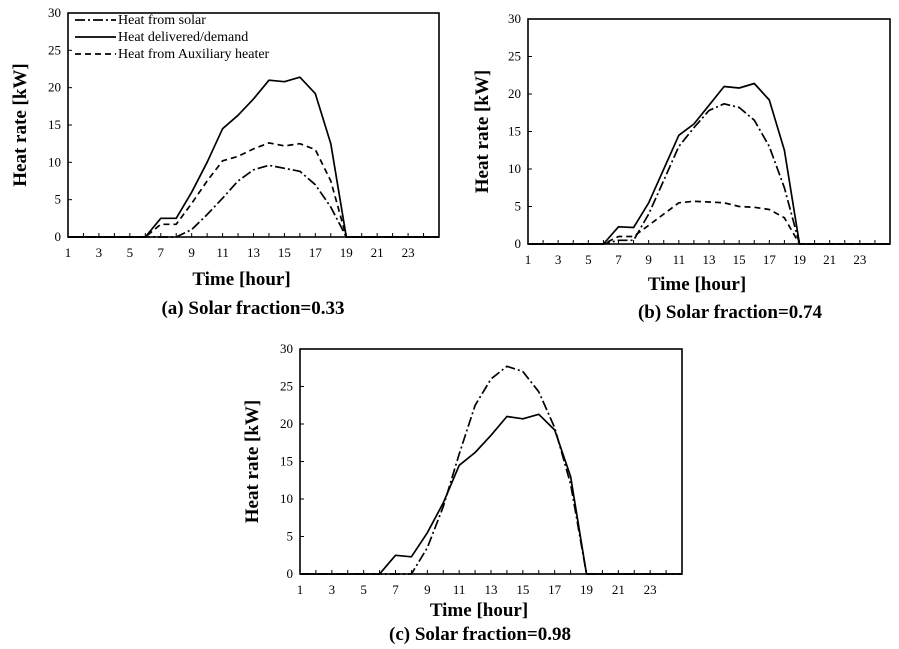 This screenshot has height=649, width=899. Describe the element at coordinates (252, 308) in the screenshot. I see `panel-caption: (a) Solar fraction=0.33` at that location.